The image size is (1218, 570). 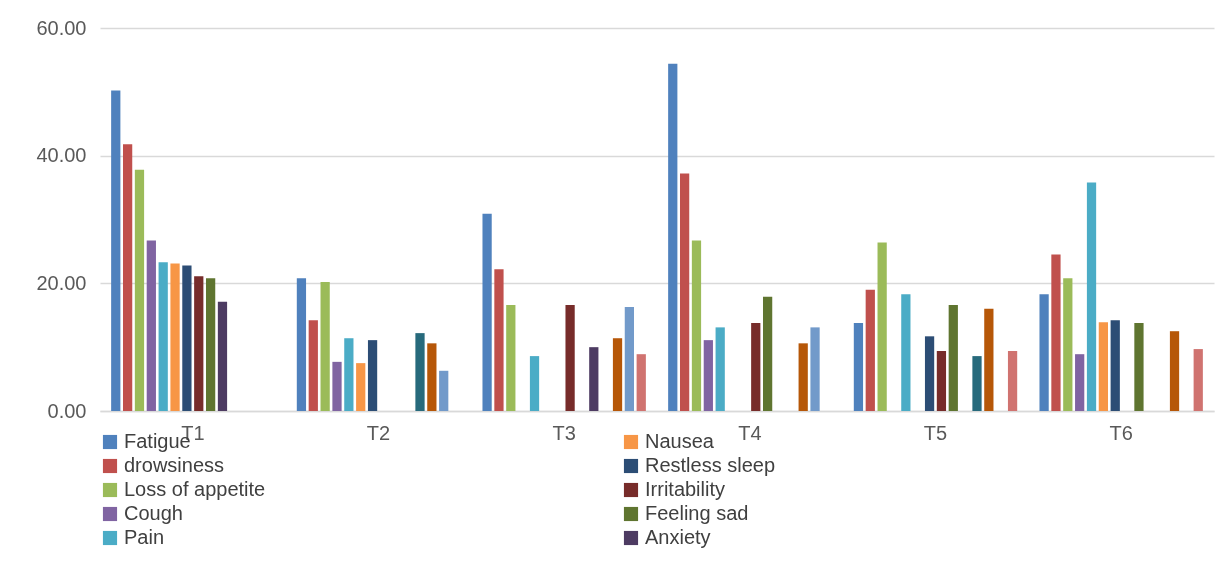 I want to click on x-tick-label: T4, so click(x=750, y=432).